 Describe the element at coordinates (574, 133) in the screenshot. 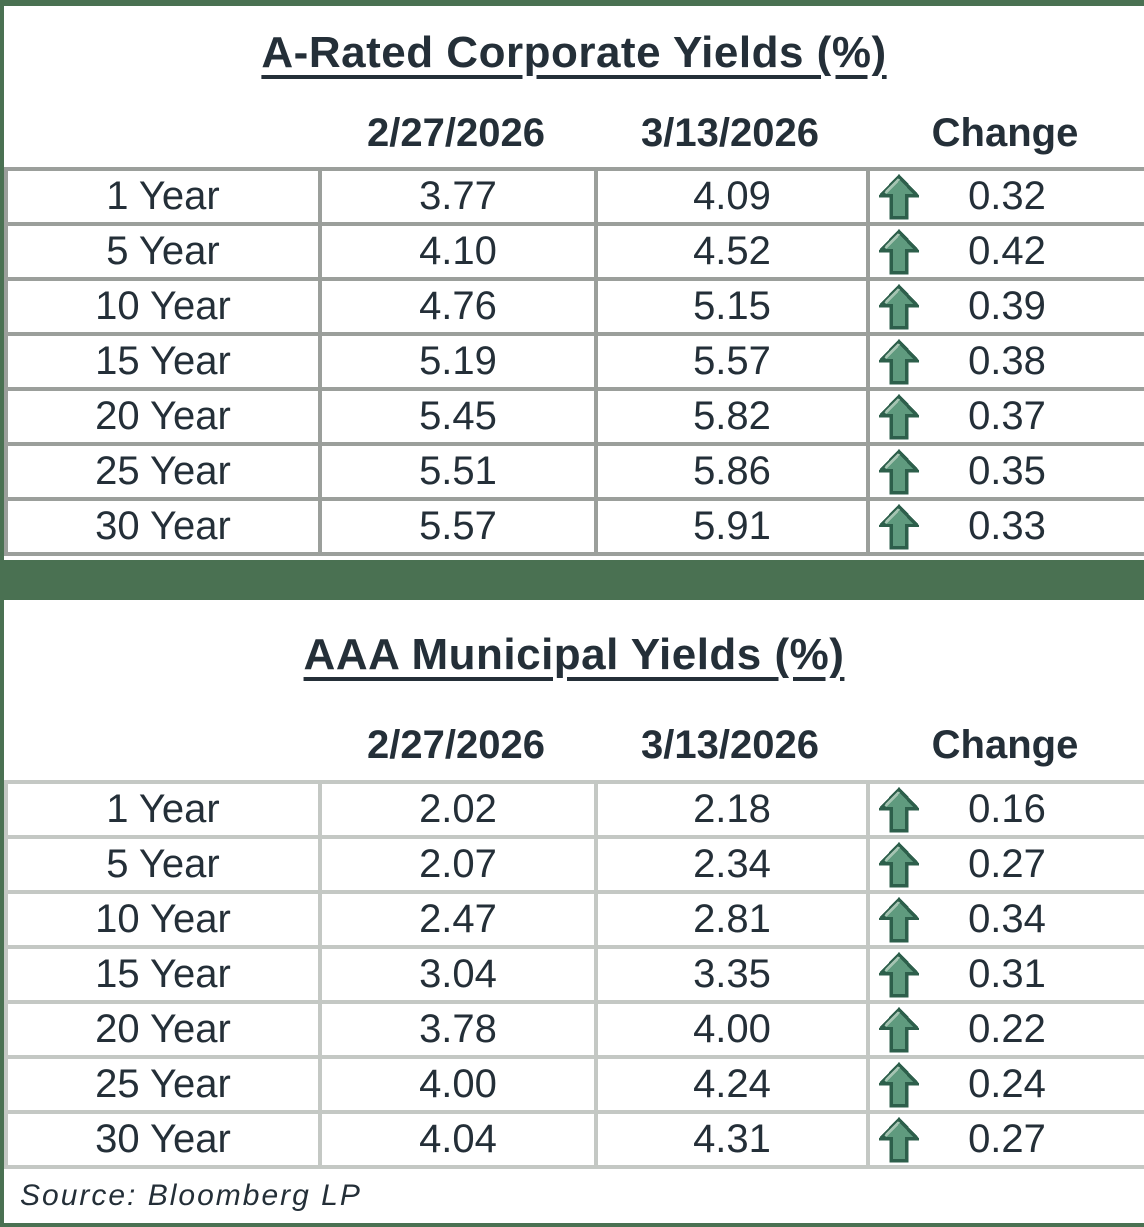

I see `corporate-column-headers: 2/27/2026 3/13/2026 Change` at that location.